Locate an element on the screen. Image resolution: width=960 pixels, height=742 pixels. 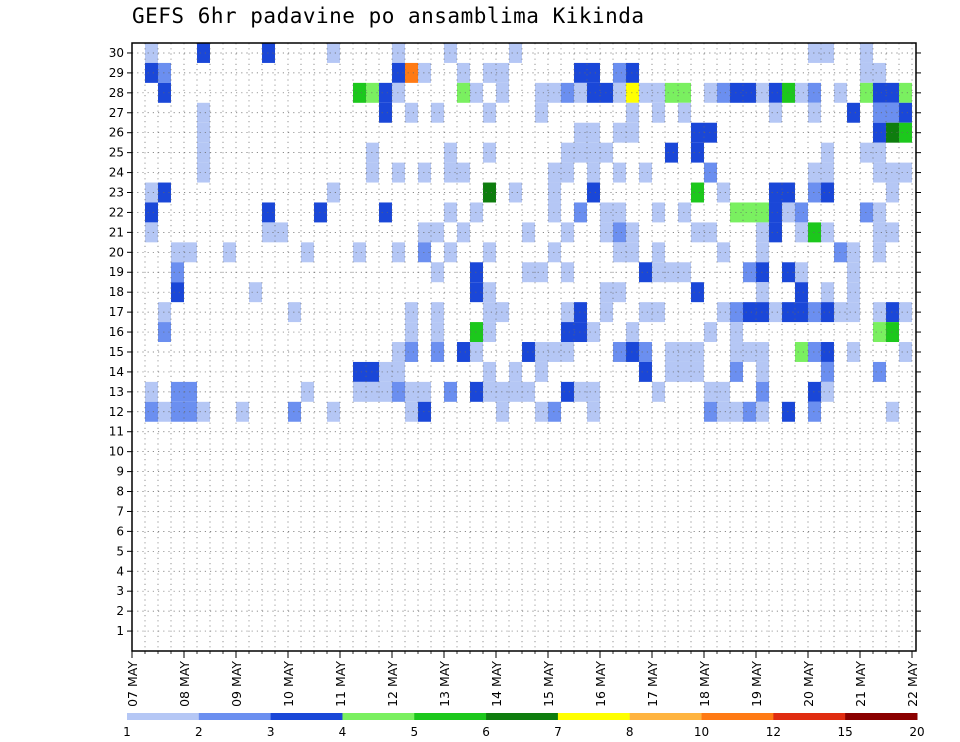
y-tick-label: 27 is located at coordinates (116, 113).